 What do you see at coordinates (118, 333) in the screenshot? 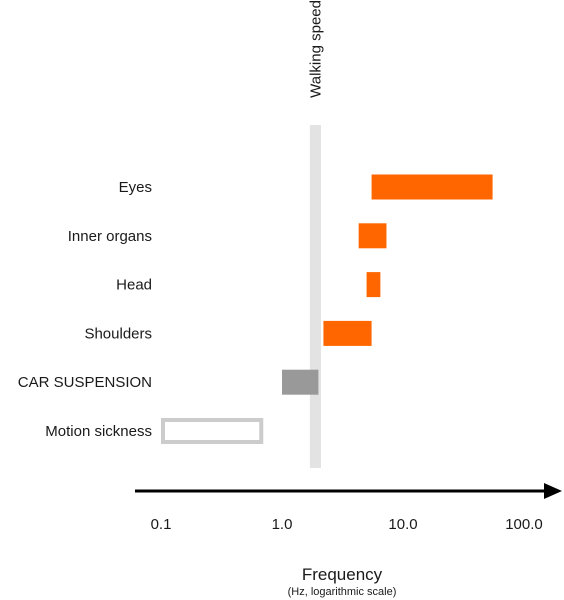
I see `category-label-shoulders: Shoulders` at bounding box center [118, 333].